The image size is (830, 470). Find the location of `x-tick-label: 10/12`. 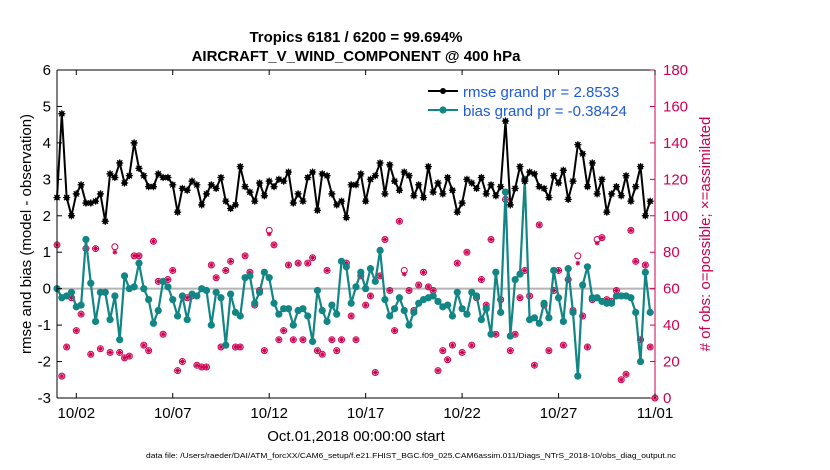

x-tick-label: 10/12 is located at coordinates (269, 413).